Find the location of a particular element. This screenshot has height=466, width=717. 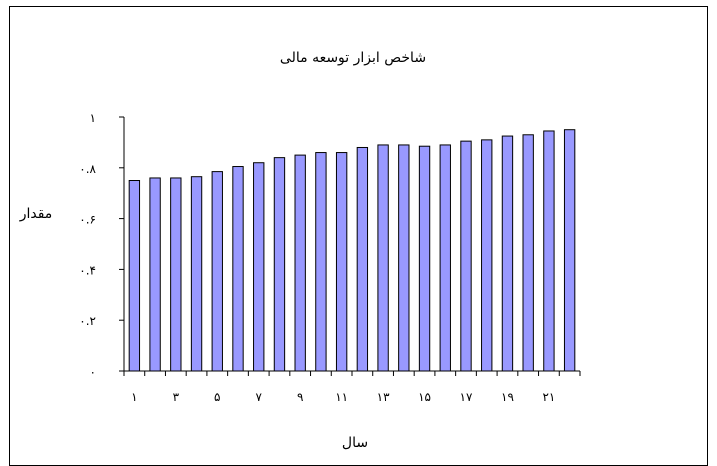

y-tick-label: ۰.۶ is located at coordinates (87, 220).